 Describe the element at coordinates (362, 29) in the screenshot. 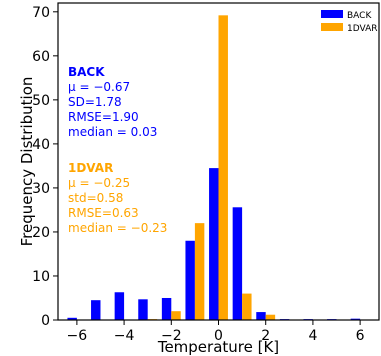

I see `legend-label-1dvar: 1DVAR` at that location.